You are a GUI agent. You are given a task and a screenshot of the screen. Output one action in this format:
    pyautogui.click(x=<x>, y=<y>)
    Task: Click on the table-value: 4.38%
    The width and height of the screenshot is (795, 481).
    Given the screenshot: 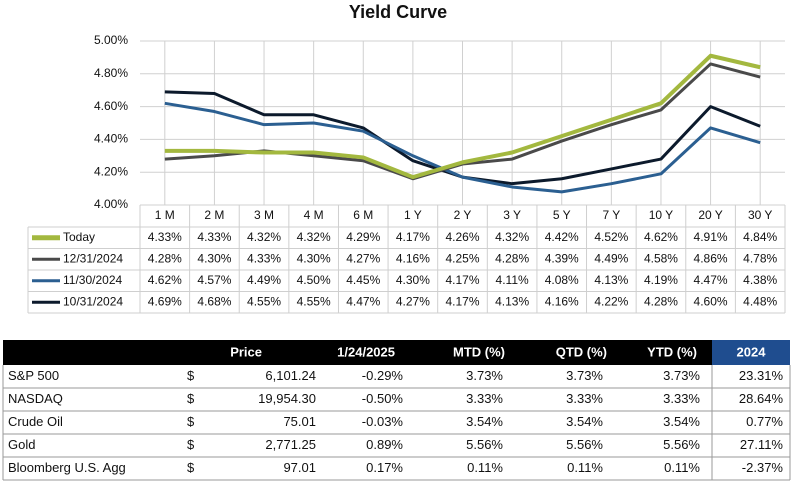 What is the action you would take?
    pyautogui.click(x=760, y=280)
    